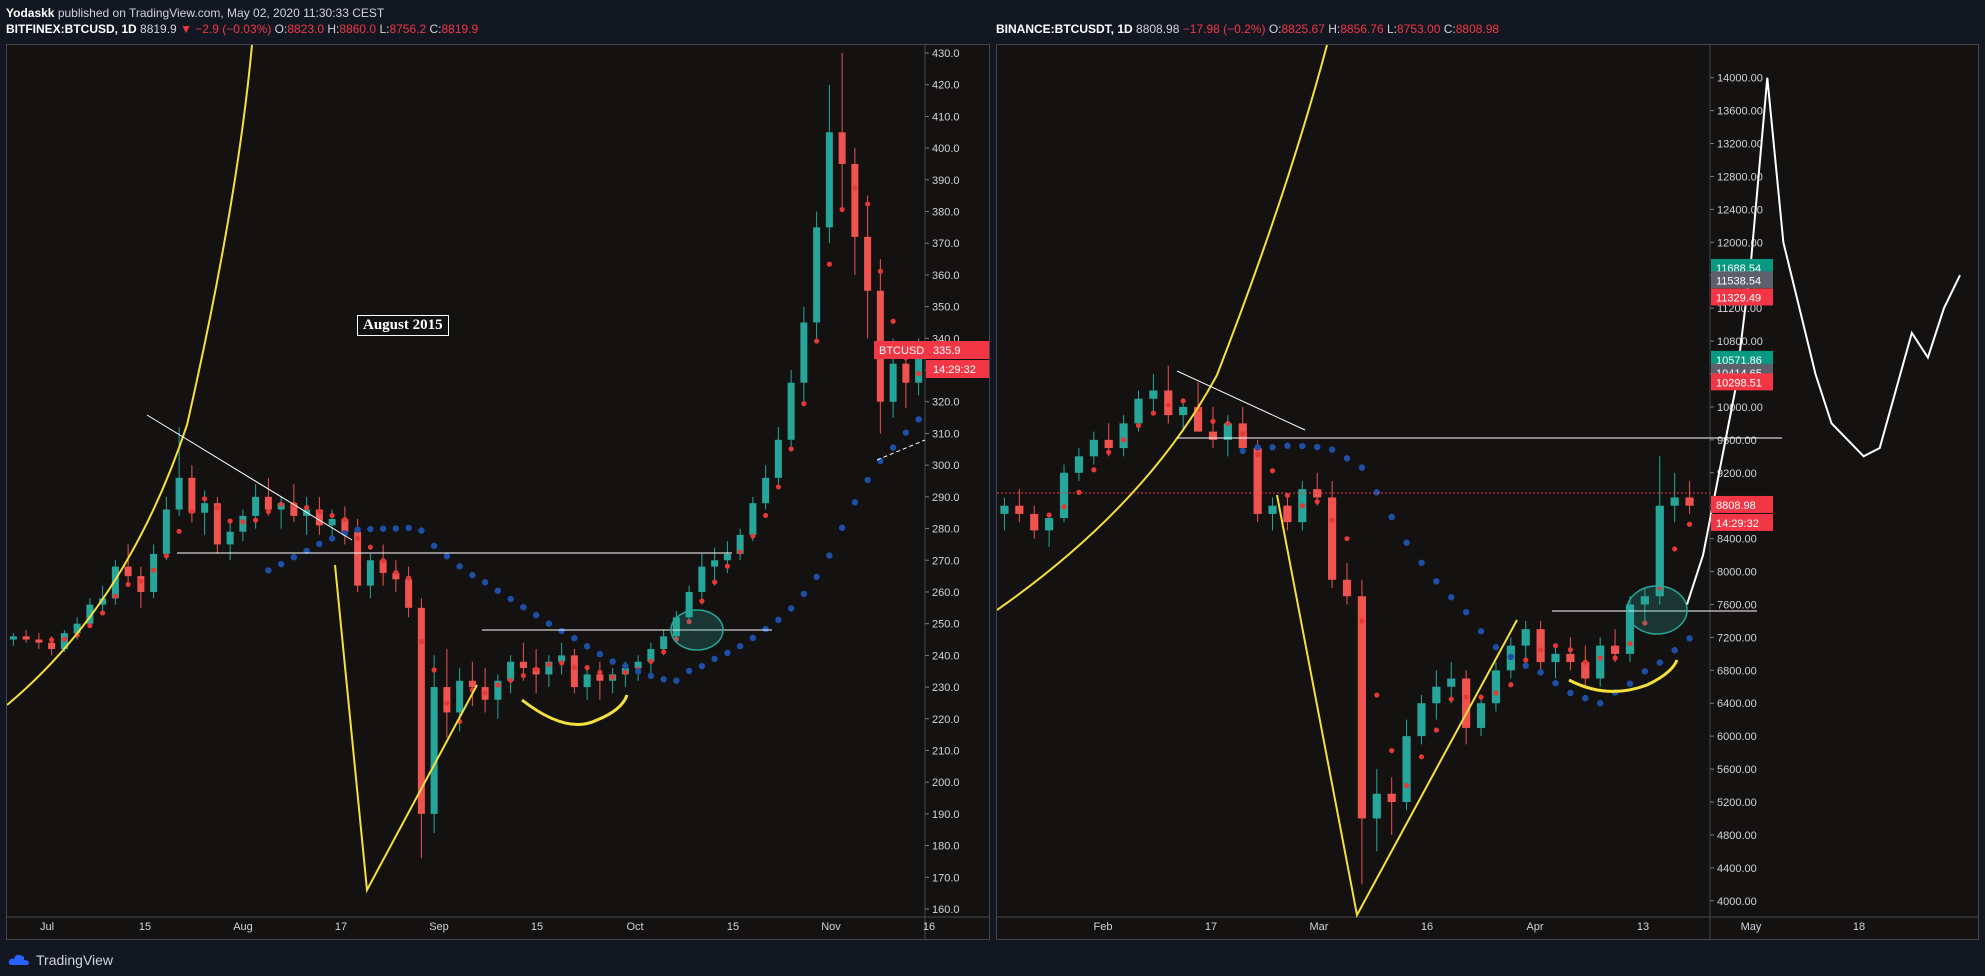 This screenshot has height=976, width=1985. What do you see at coordinates (1737, 836) in the screenshot?
I see `price-tick-label: 4800.00` at bounding box center [1737, 836].